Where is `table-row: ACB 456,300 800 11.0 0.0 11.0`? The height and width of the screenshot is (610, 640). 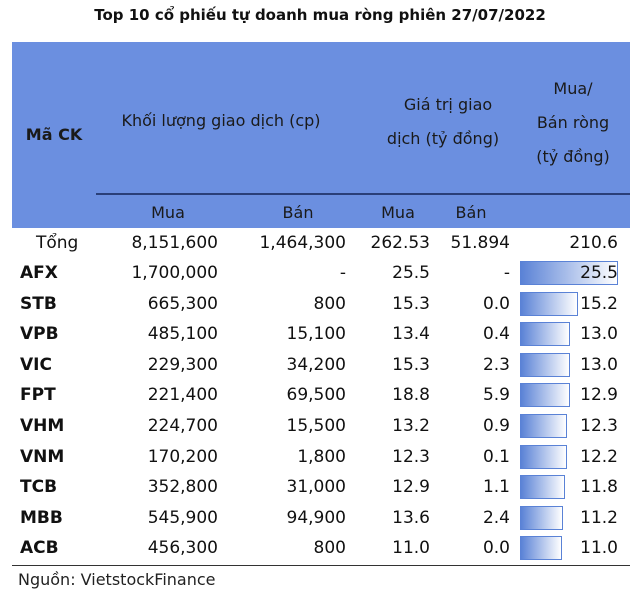 table-row: ACB 456,300 800 11.0 0.0 11.0 is located at coordinates (321, 548).